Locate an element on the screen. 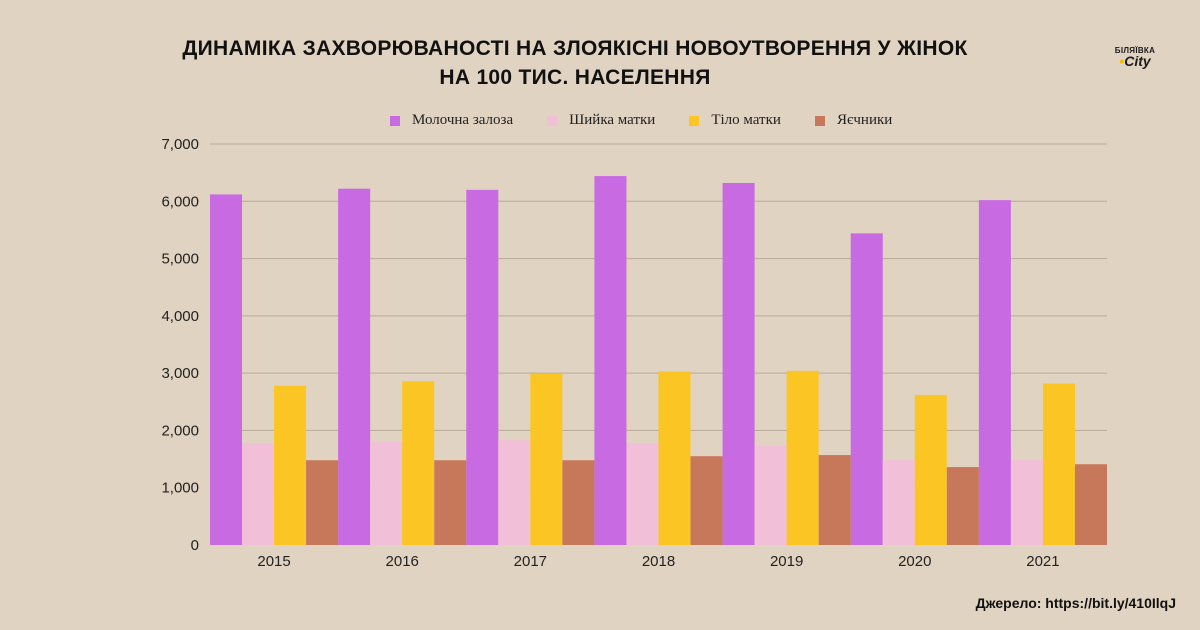 The image size is (1200, 630). y-tick-label: 3,000 is located at coordinates (180, 373).